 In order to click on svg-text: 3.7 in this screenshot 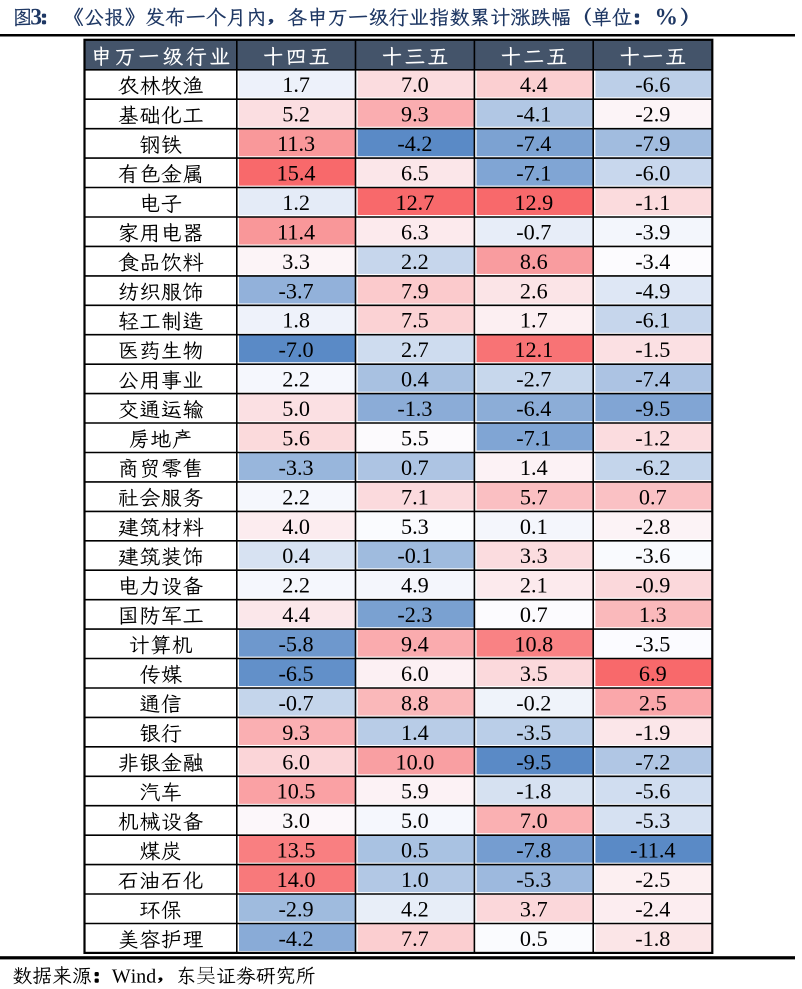, I will do `click(534, 908)`.